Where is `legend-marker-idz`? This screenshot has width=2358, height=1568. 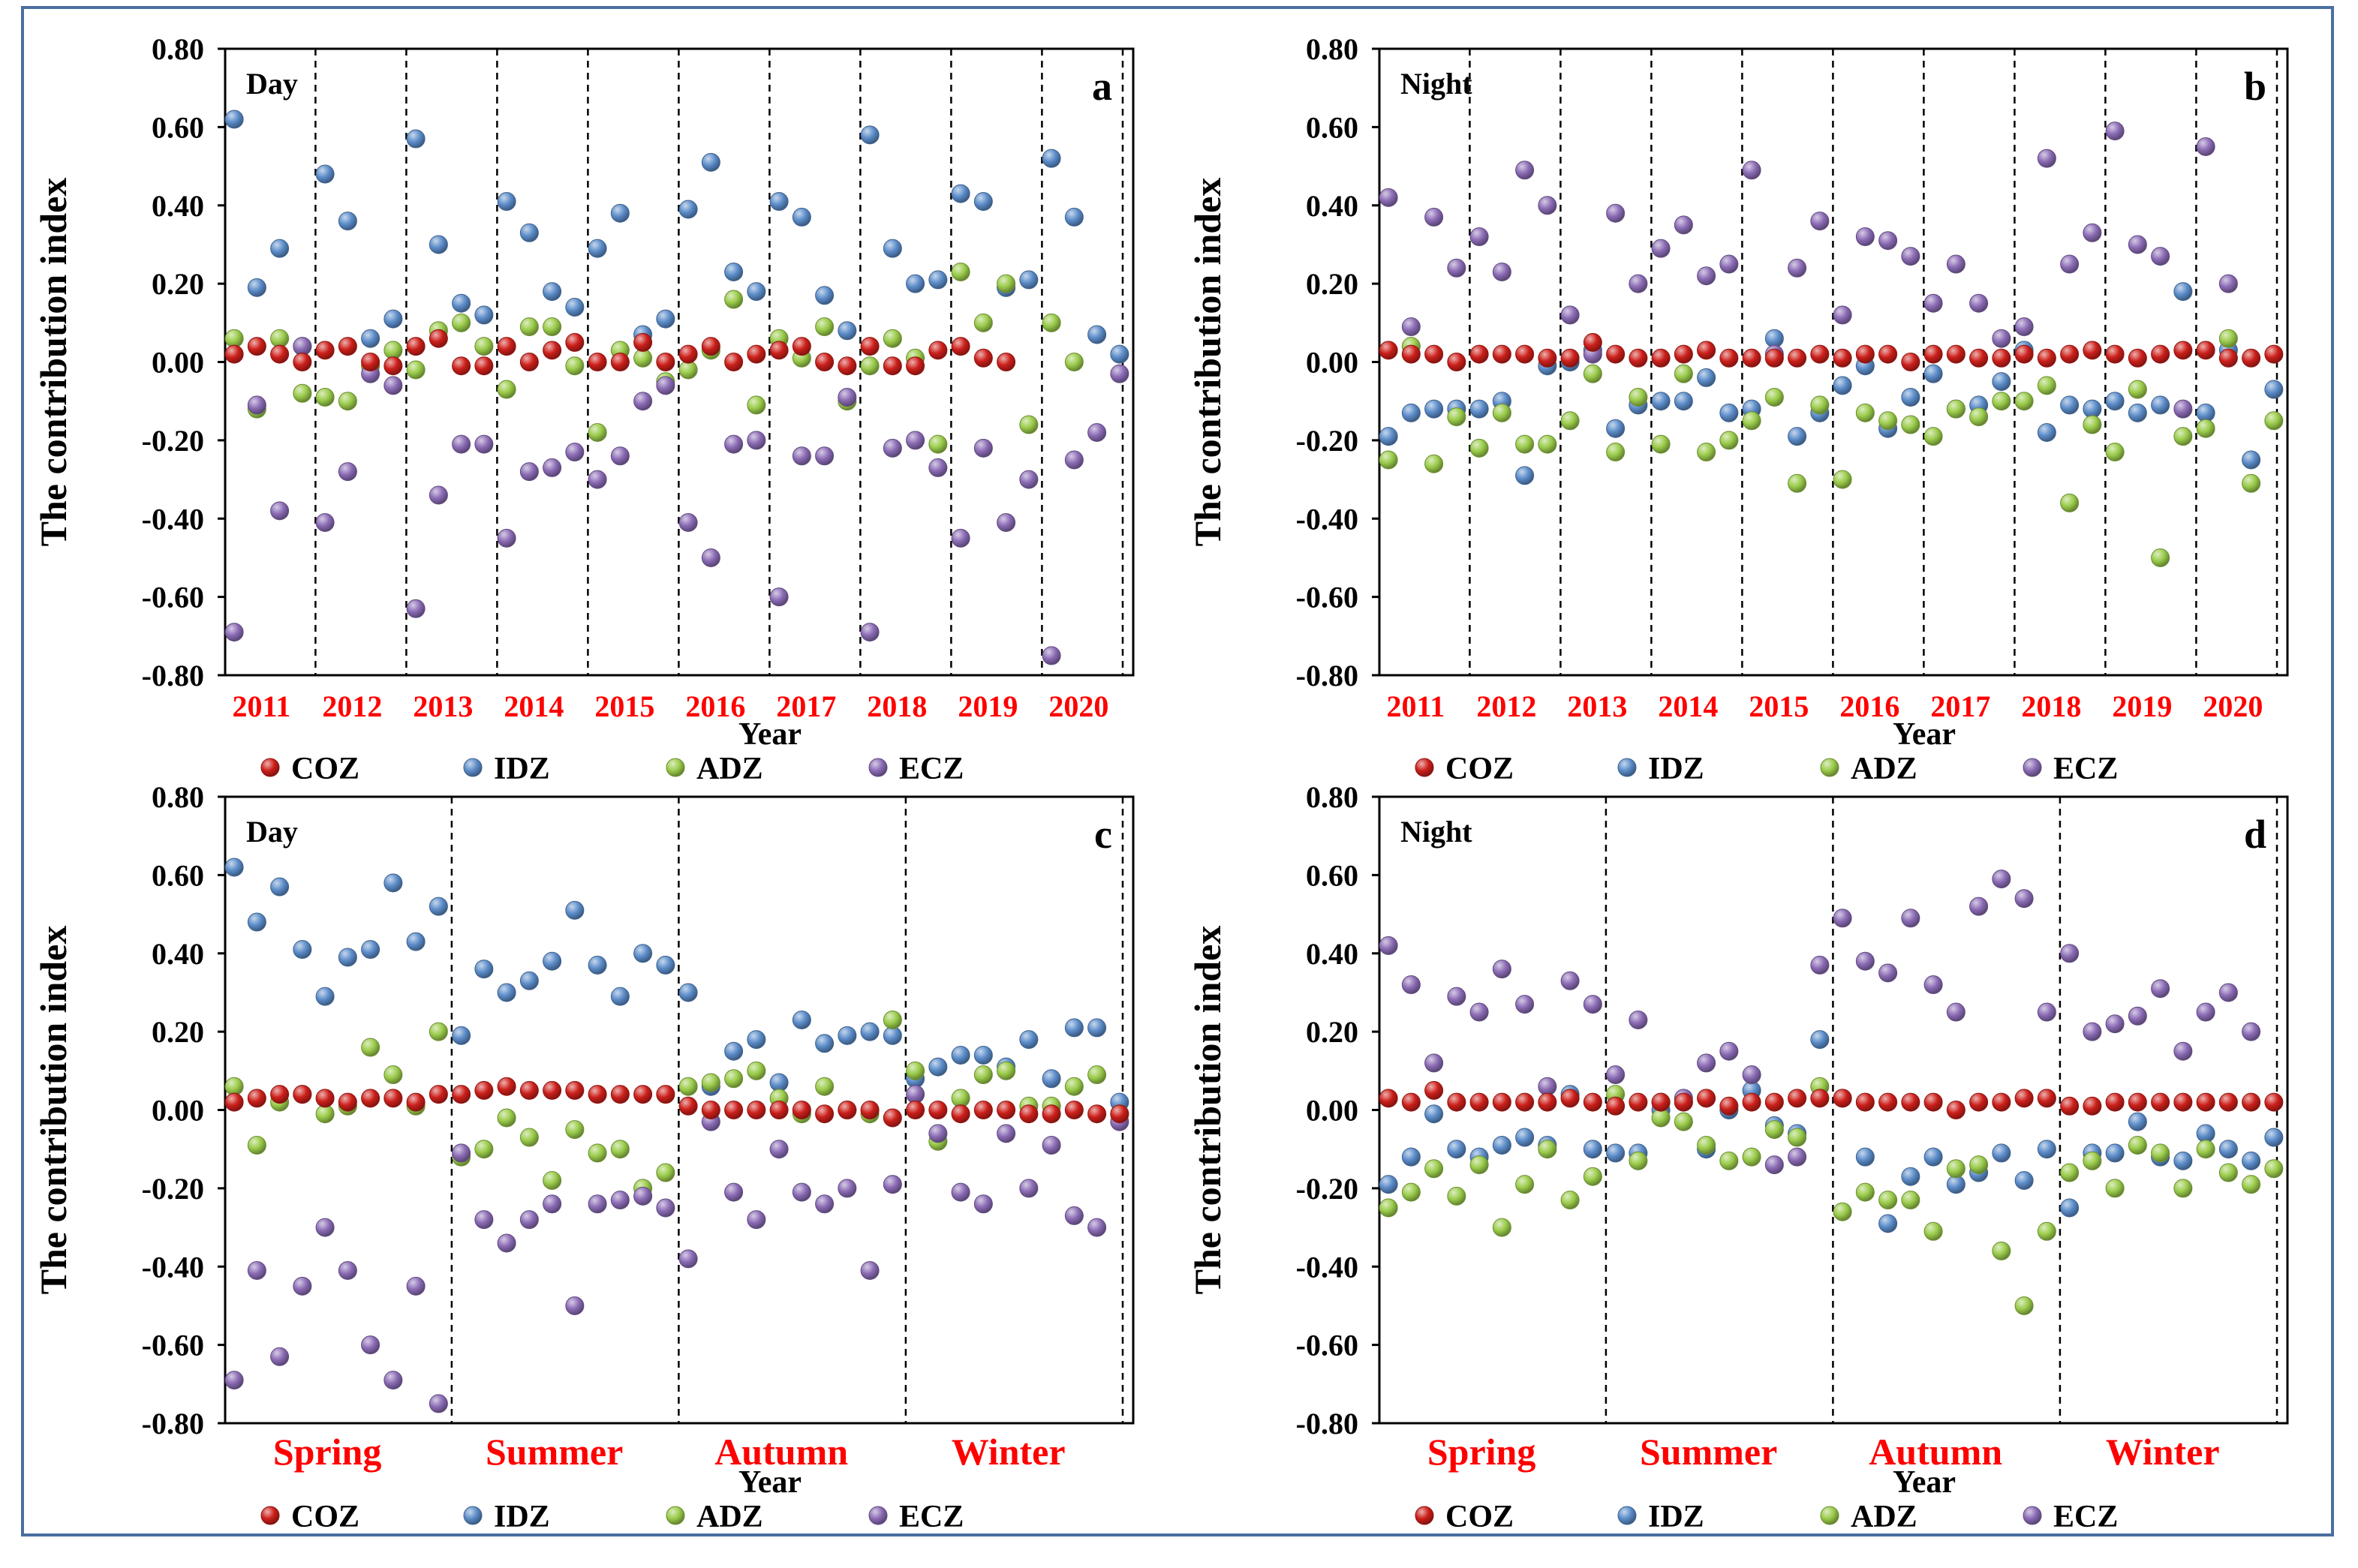
legend-marker-idz is located at coordinates (473, 1516).